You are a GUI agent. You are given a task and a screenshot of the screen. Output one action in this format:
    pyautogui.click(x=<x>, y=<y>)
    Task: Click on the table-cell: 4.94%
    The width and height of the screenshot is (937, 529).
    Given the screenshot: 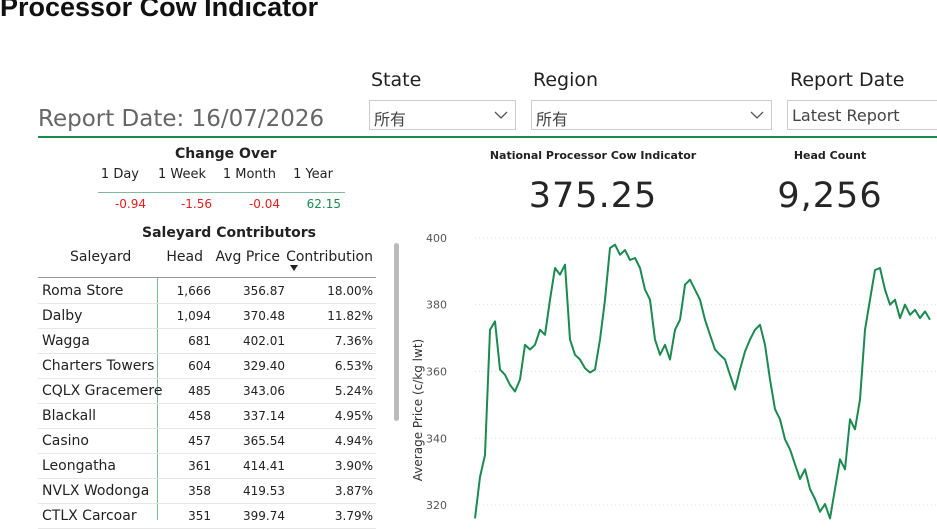 What is the action you would take?
    pyautogui.click(x=353, y=441)
    